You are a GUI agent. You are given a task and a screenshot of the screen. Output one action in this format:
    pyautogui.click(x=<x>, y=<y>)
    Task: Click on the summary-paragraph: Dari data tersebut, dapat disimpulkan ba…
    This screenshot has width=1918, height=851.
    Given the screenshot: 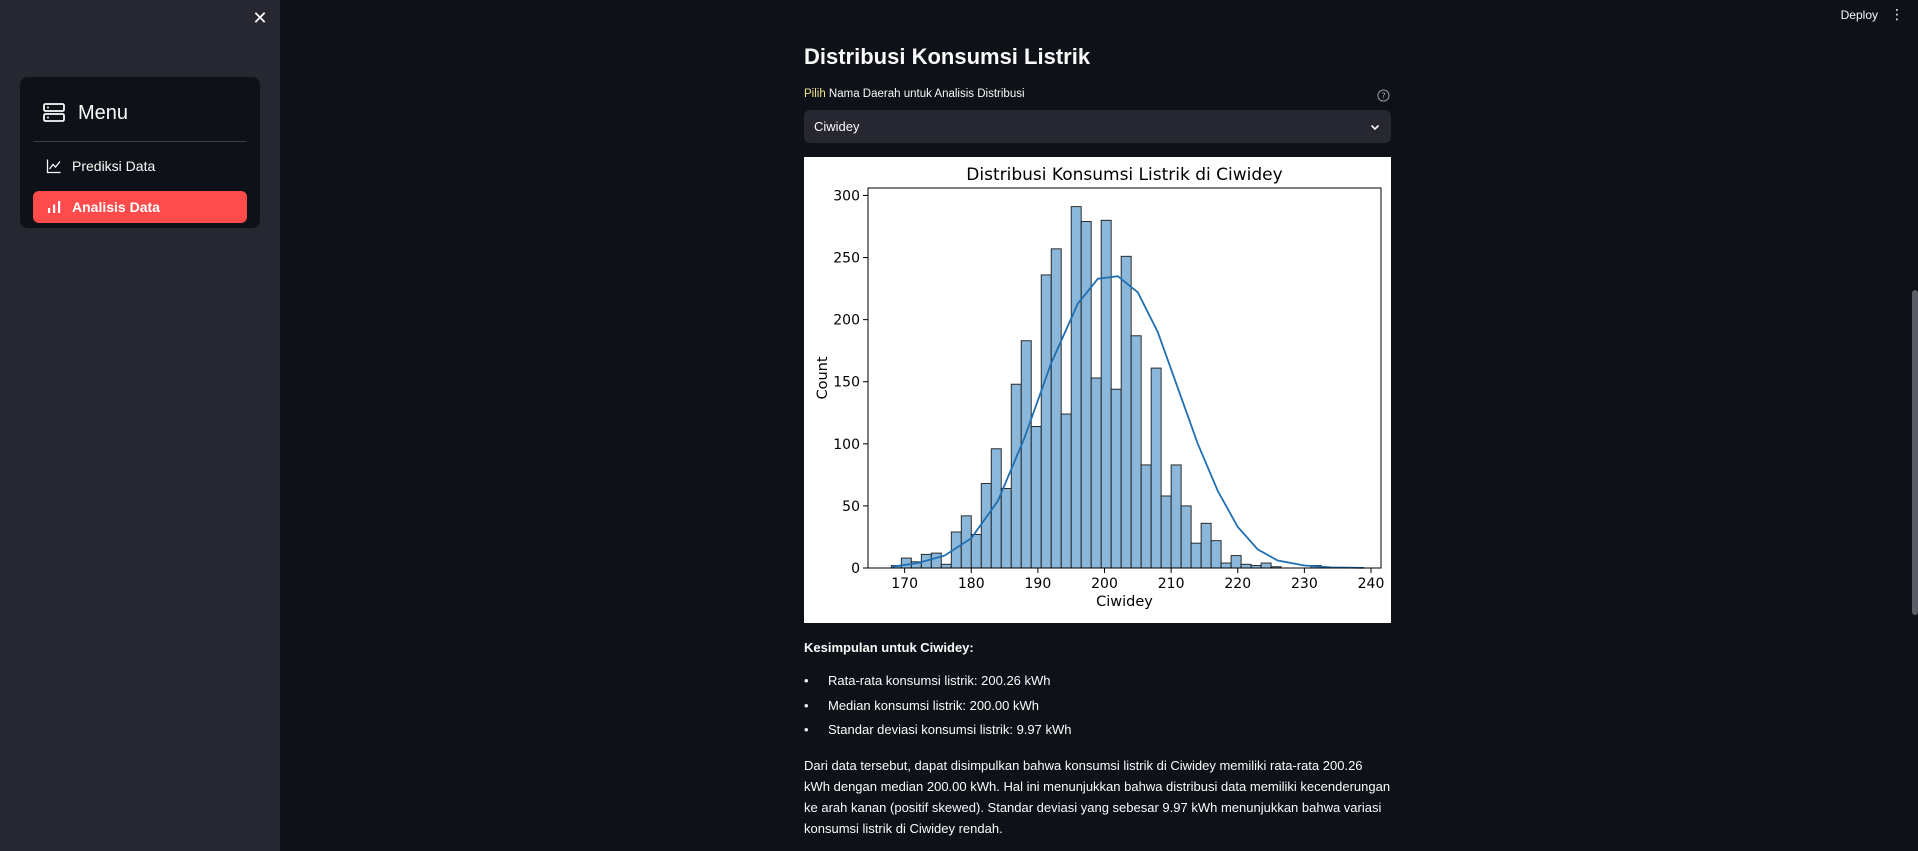 What is the action you would take?
    pyautogui.click(x=1097, y=797)
    